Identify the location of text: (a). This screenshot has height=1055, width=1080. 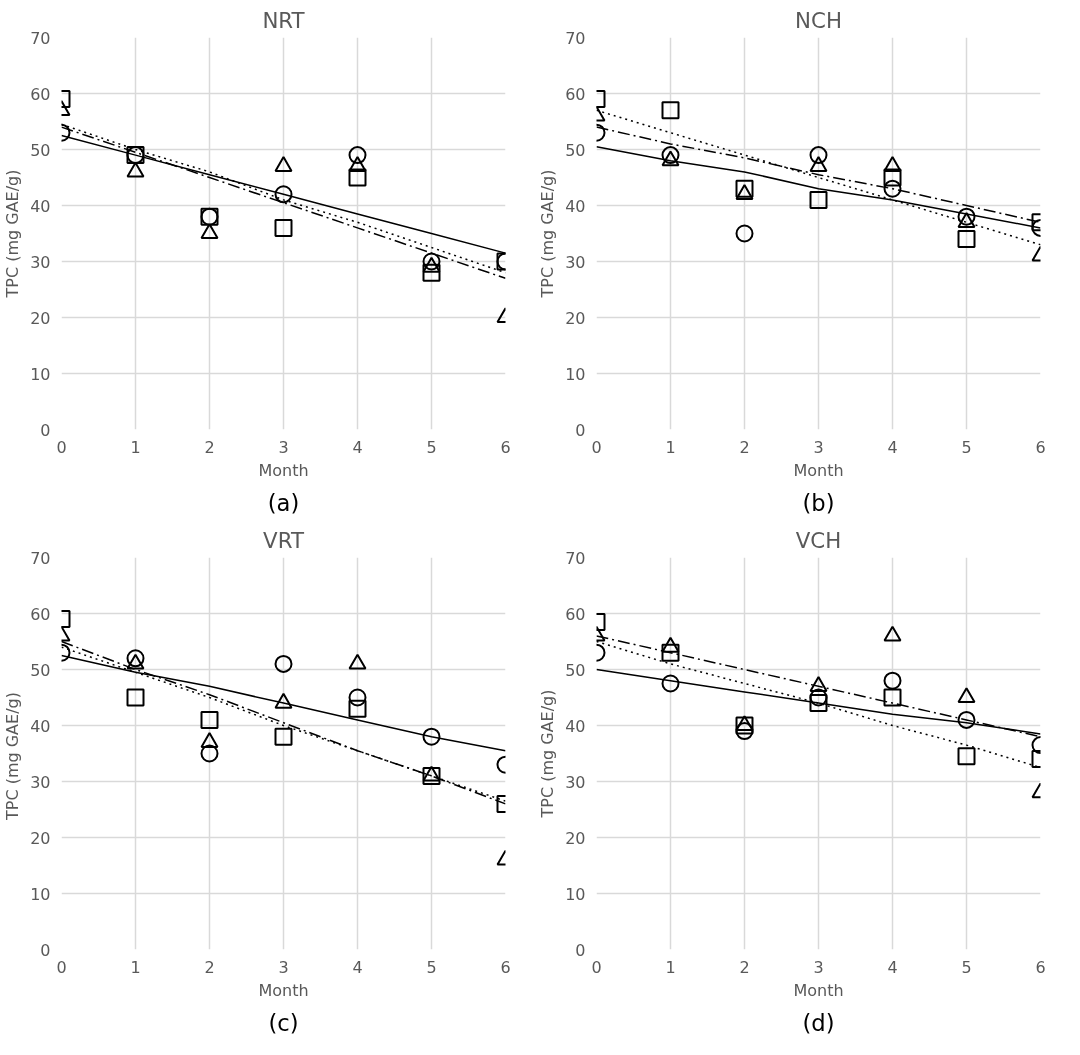
(283, 502).